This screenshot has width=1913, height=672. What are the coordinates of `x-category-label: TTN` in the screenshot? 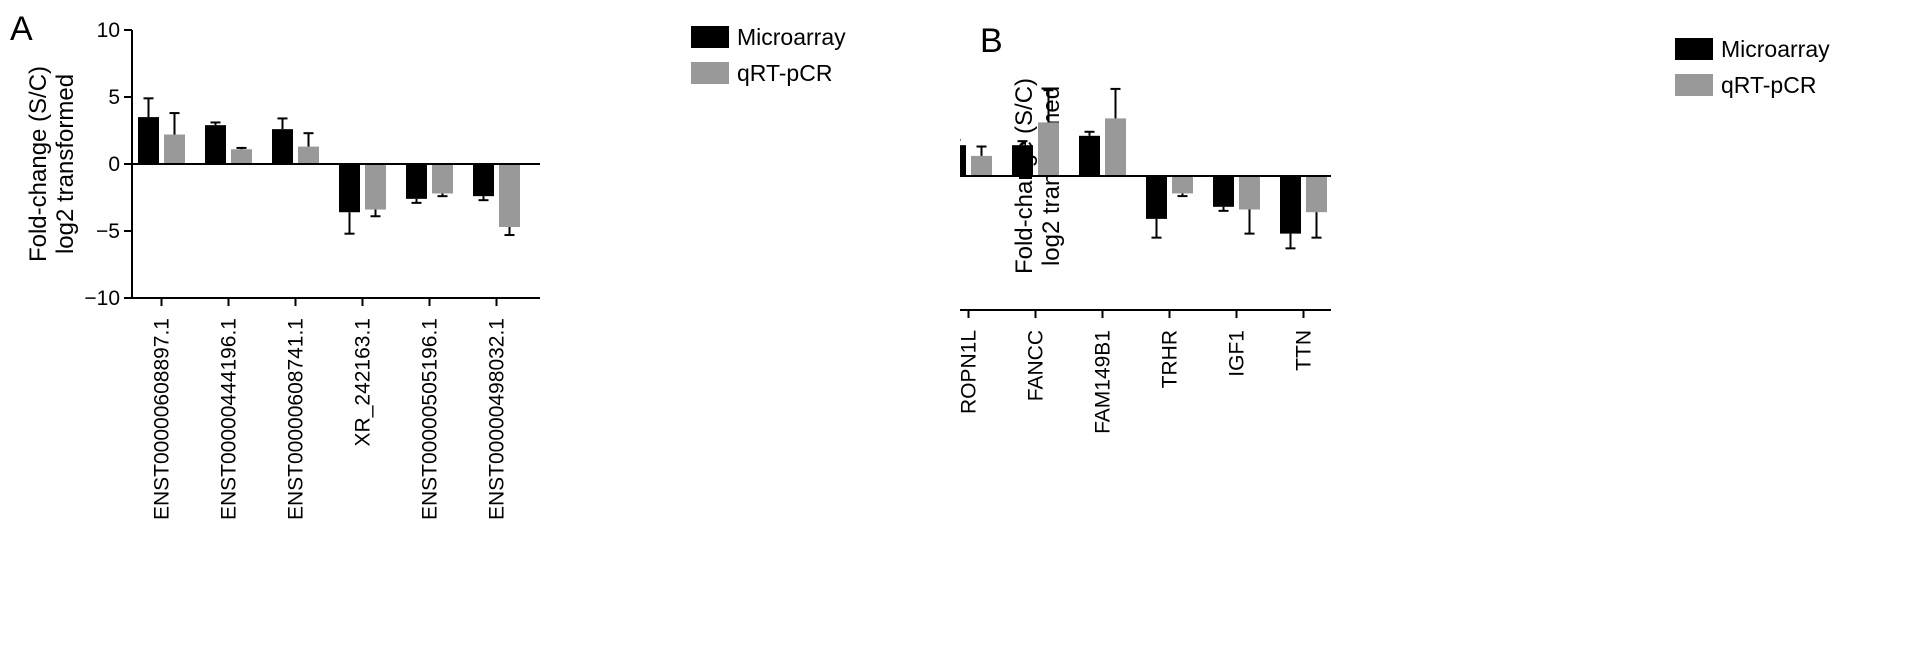 It's located at (1304, 350).